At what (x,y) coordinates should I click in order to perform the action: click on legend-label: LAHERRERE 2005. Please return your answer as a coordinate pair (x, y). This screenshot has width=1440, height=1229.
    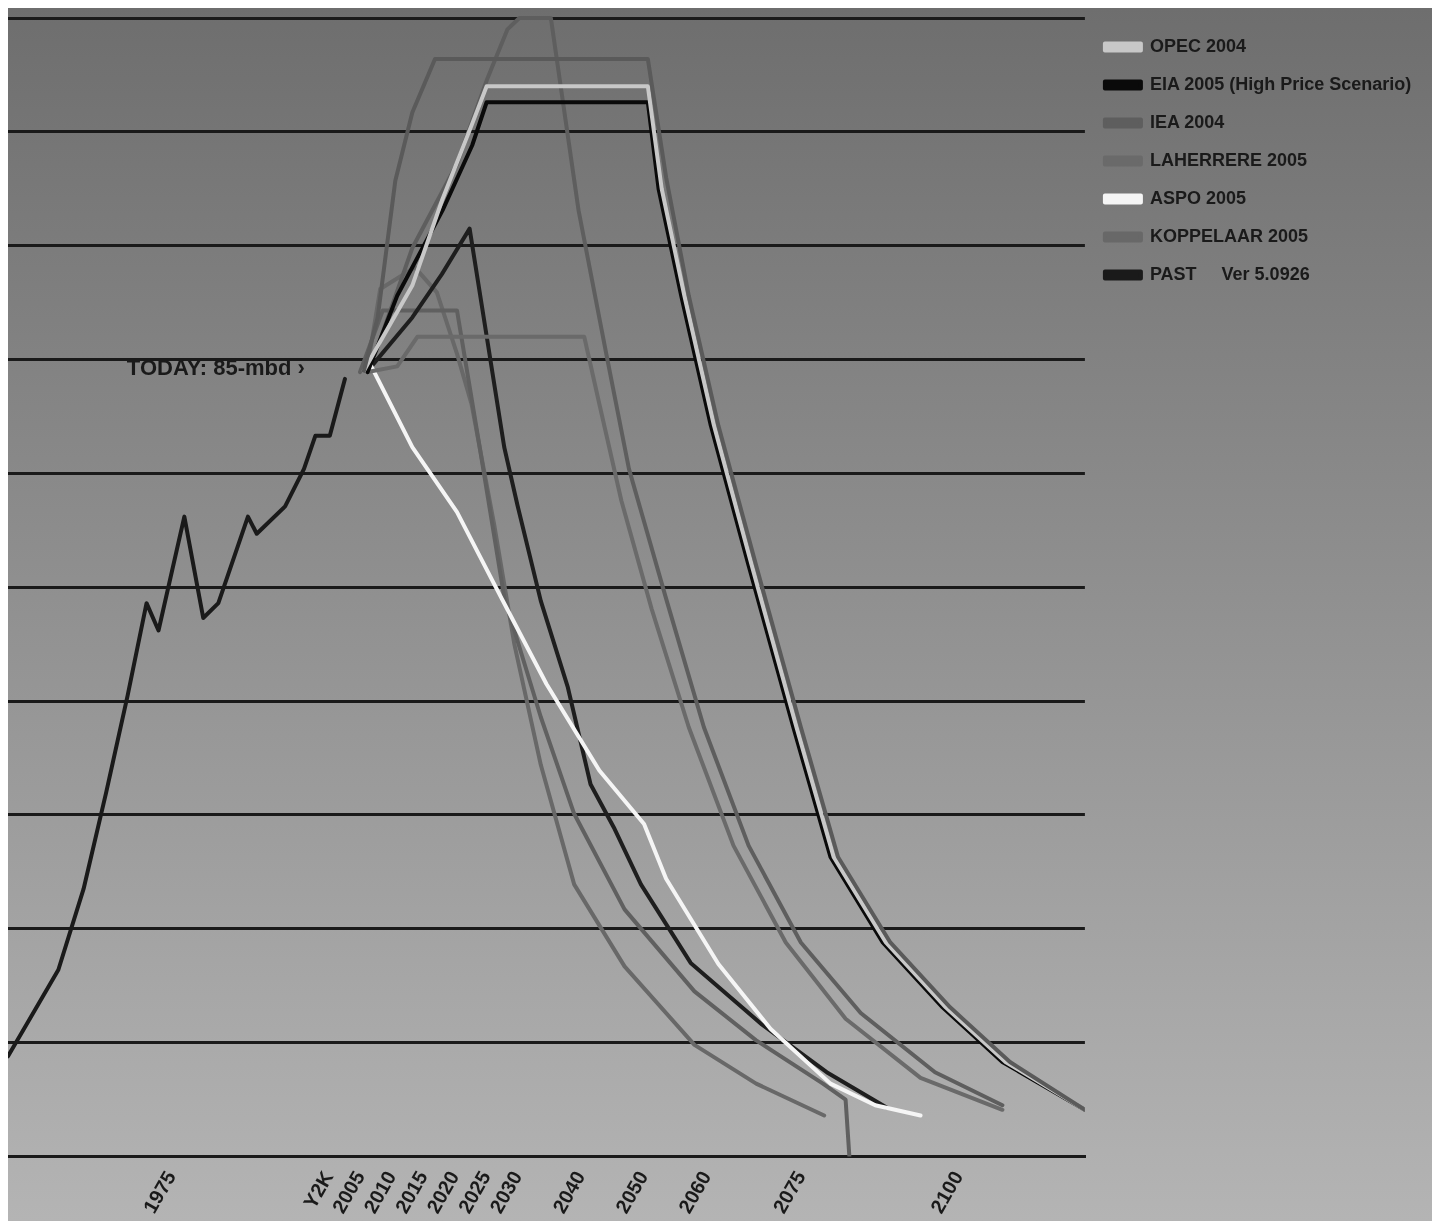
    Looking at the image, I should click on (1228, 159).